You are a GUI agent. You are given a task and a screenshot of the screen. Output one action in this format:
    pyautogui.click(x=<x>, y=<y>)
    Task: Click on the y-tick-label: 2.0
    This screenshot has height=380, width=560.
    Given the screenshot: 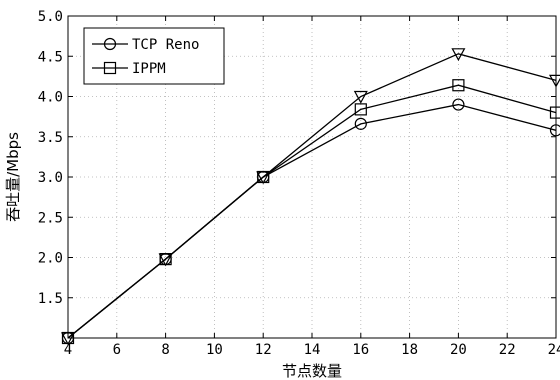 What is the action you would take?
    pyautogui.click(x=50, y=259)
    